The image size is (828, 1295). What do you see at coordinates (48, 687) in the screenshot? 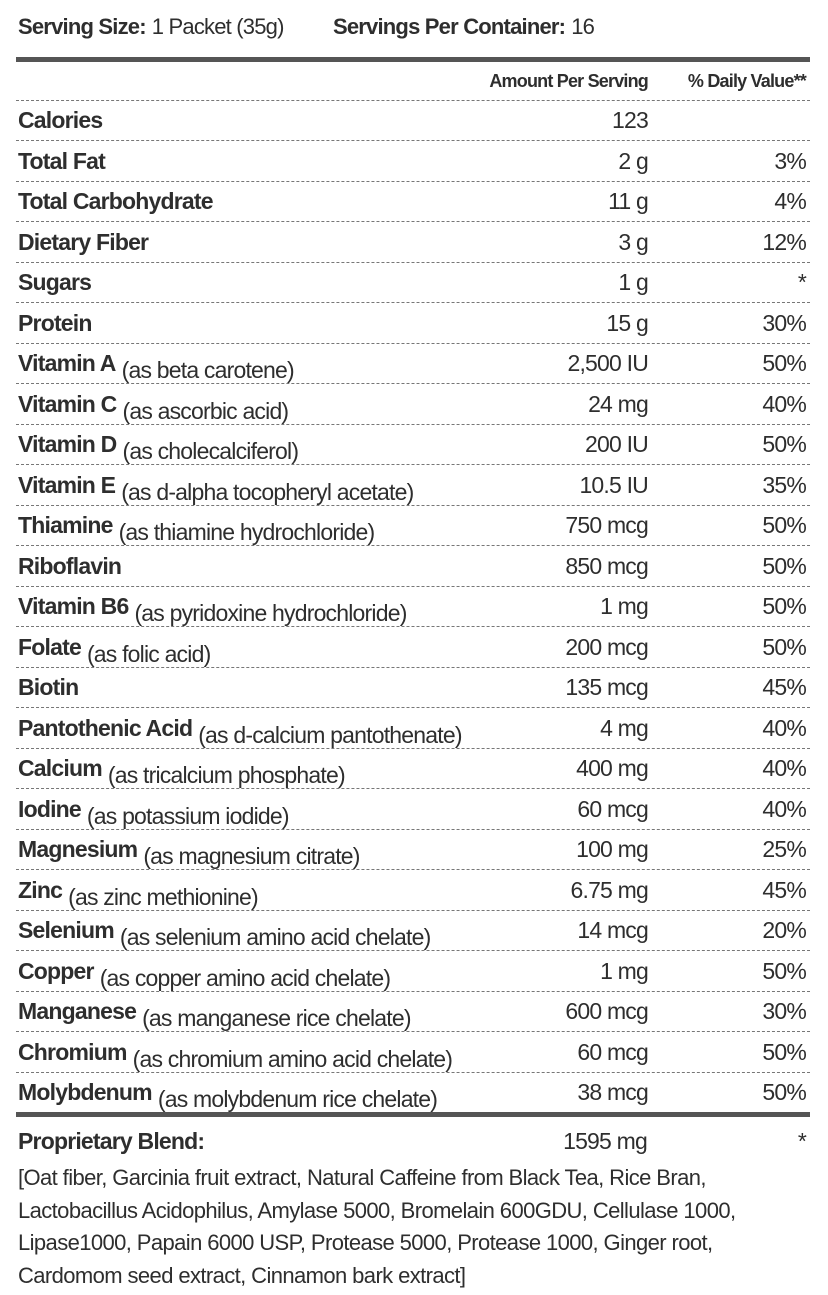
I see `nutrient-name: Biotin` at bounding box center [48, 687].